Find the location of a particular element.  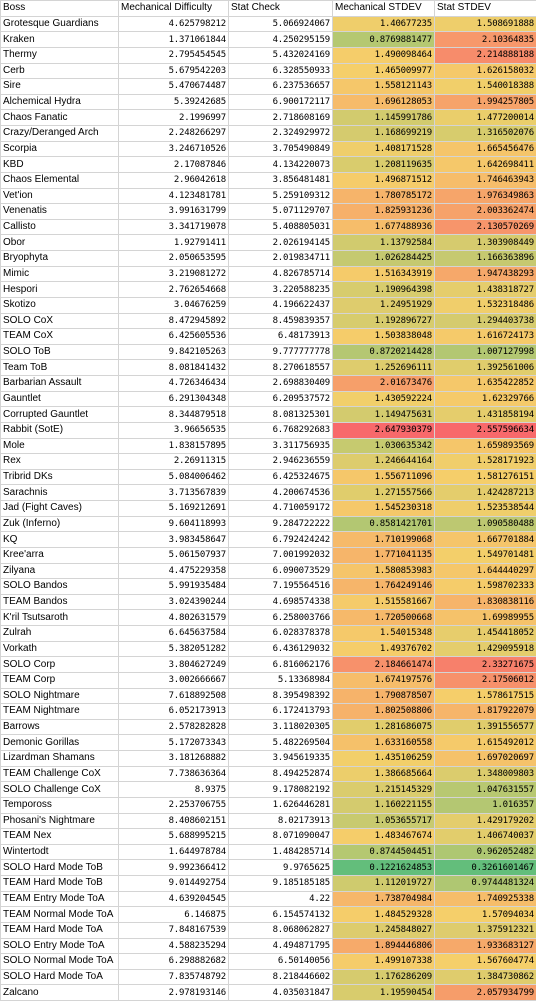

stat-check-cell: 6.816062176 is located at coordinates (281, 665).